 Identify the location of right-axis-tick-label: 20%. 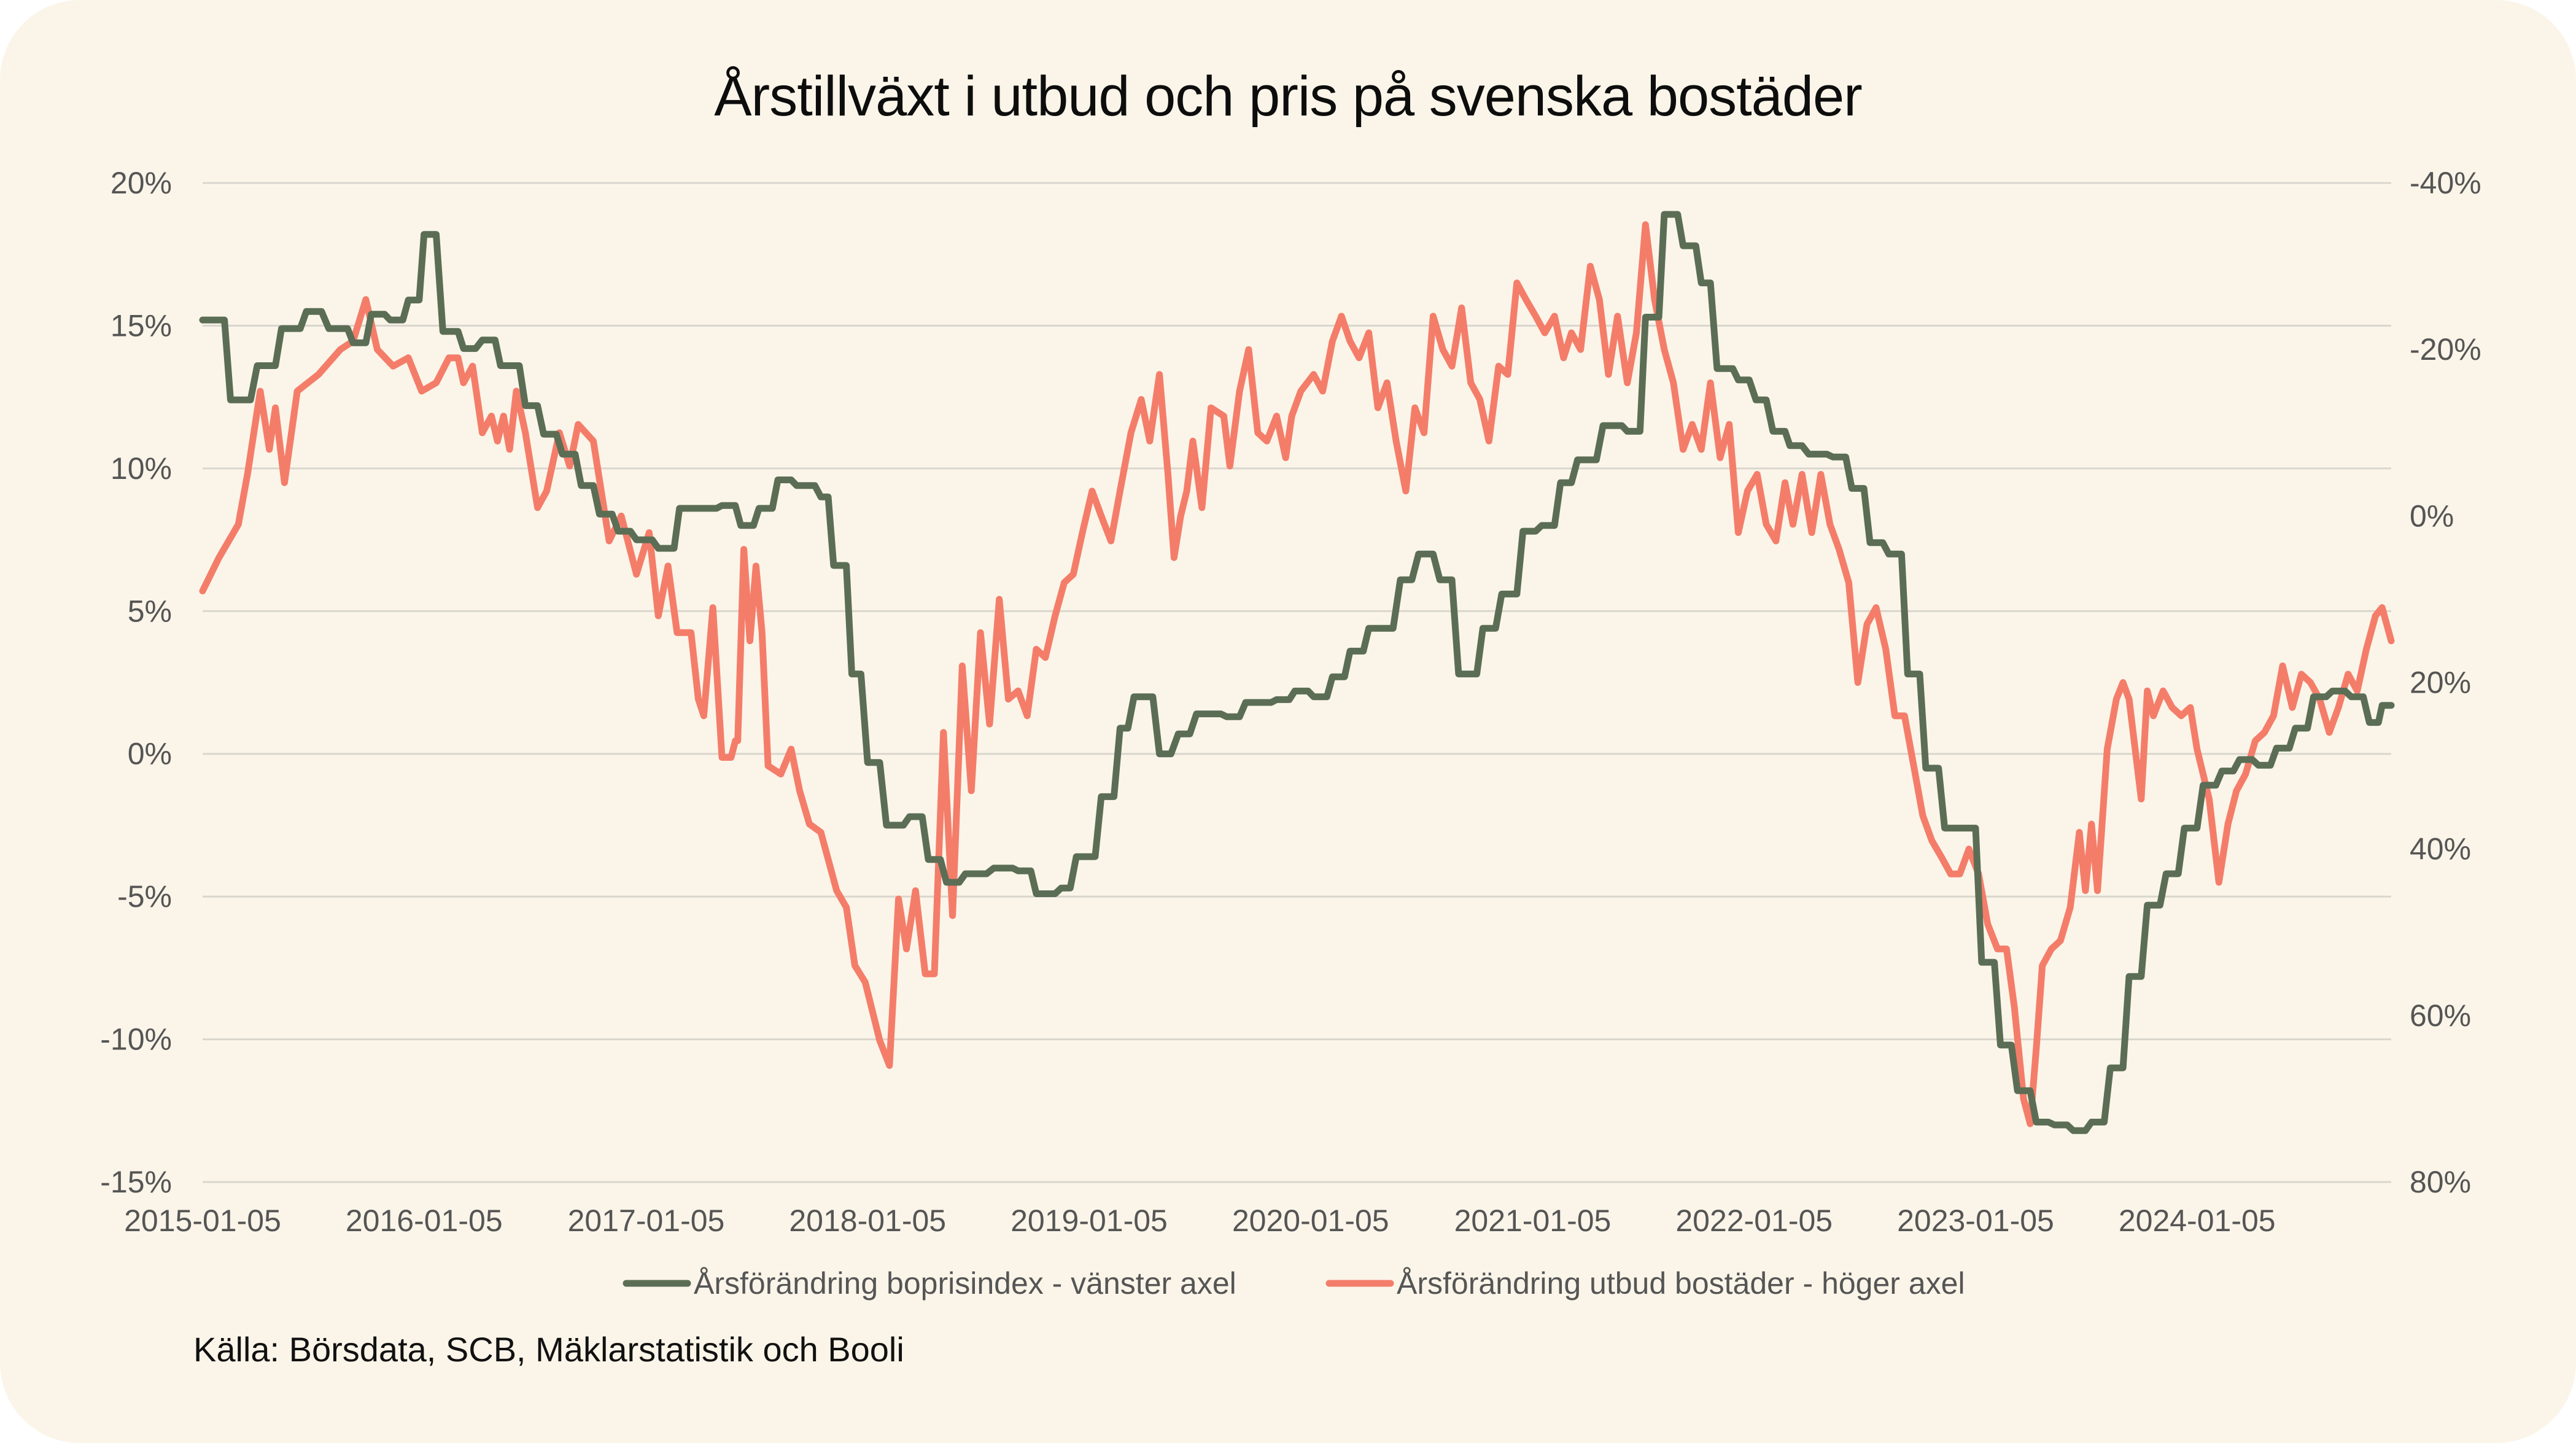
(2440, 683).